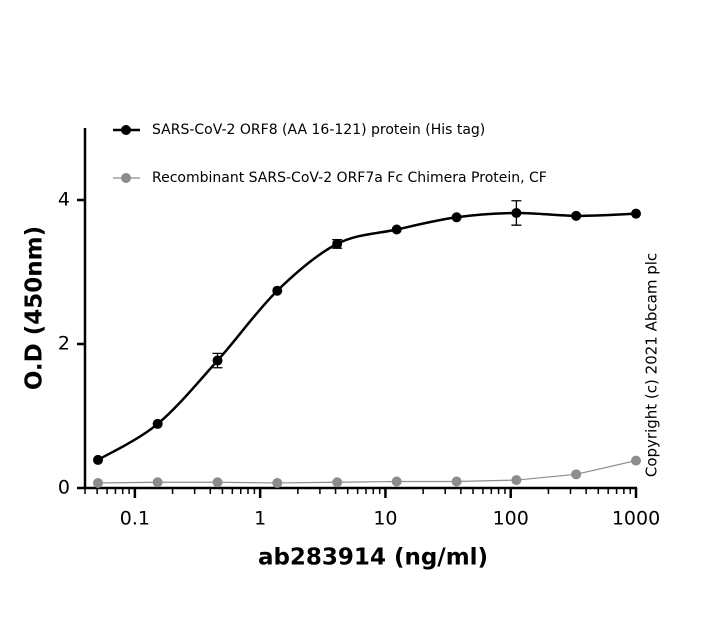 This screenshot has width=711, height=622. I want to click on copyright: Copyright (c) 2021 Abcam plc, so click(652, 365).